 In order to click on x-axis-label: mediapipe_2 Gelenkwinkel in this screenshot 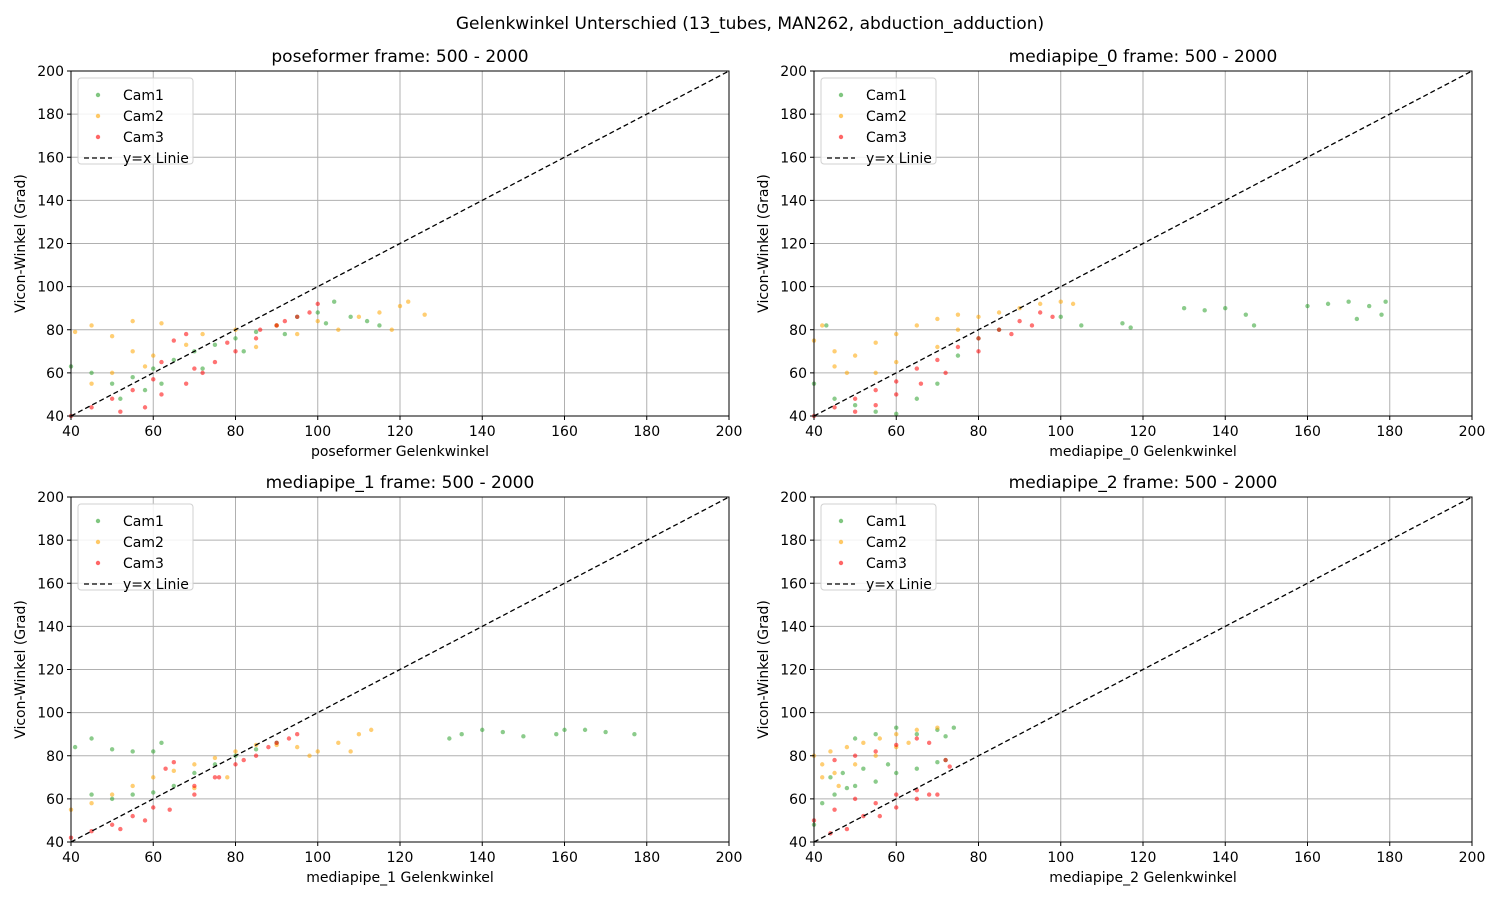, I will do `click(1143, 878)`.